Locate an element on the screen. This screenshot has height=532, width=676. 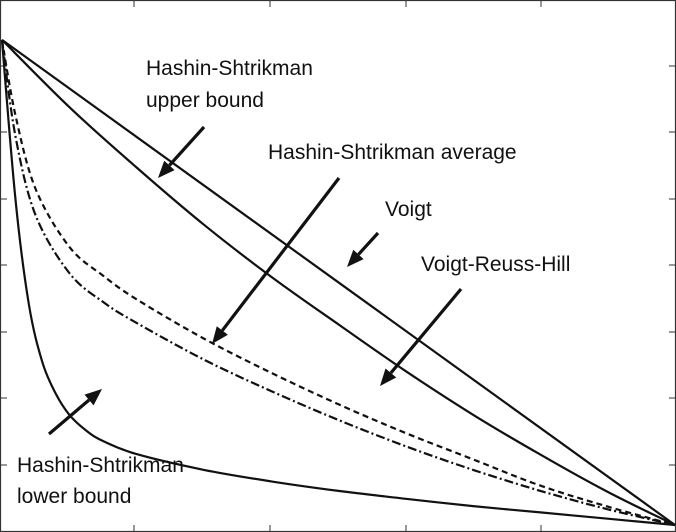
annotation-hs-upper-line1: Hashin-Shtrikman is located at coordinates (229, 68).